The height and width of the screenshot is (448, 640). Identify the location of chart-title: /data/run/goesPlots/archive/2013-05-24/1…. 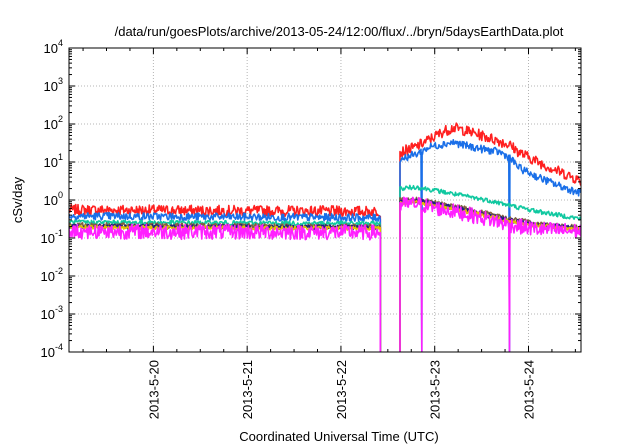
(339, 31).